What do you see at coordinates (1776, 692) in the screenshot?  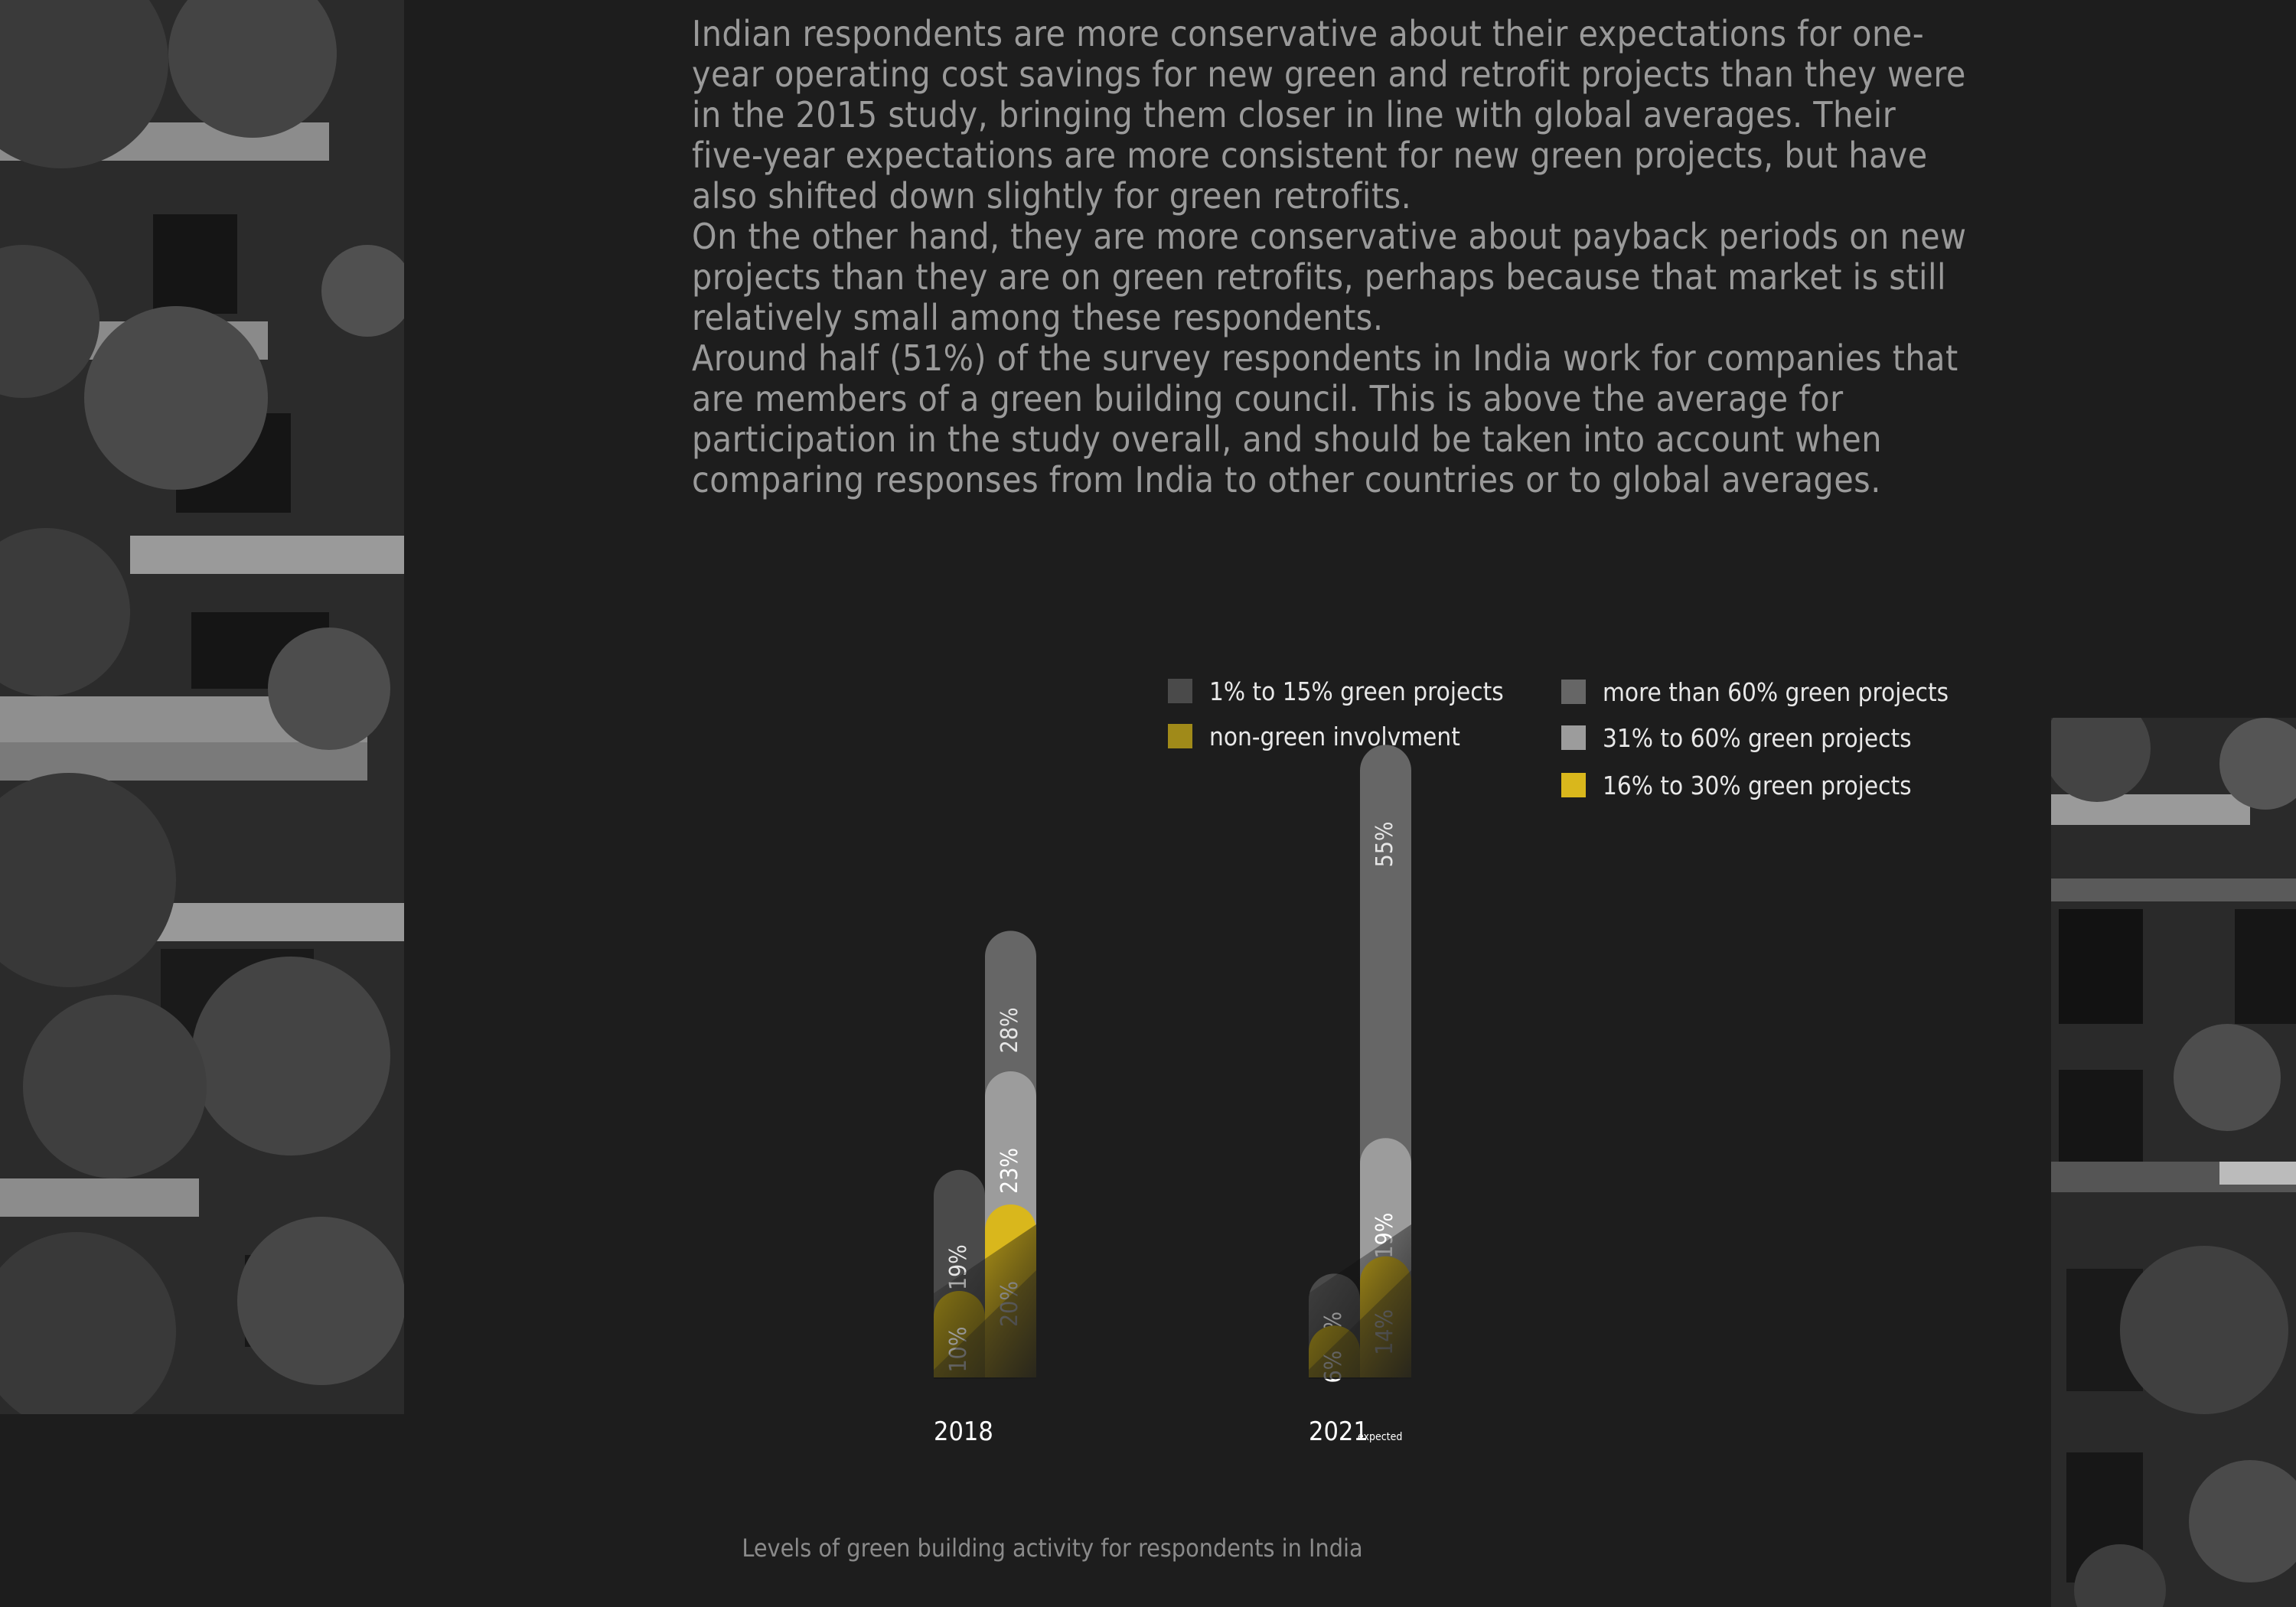 I see `legend-label-top: more than 60% green projects` at bounding box center [1776, 692].